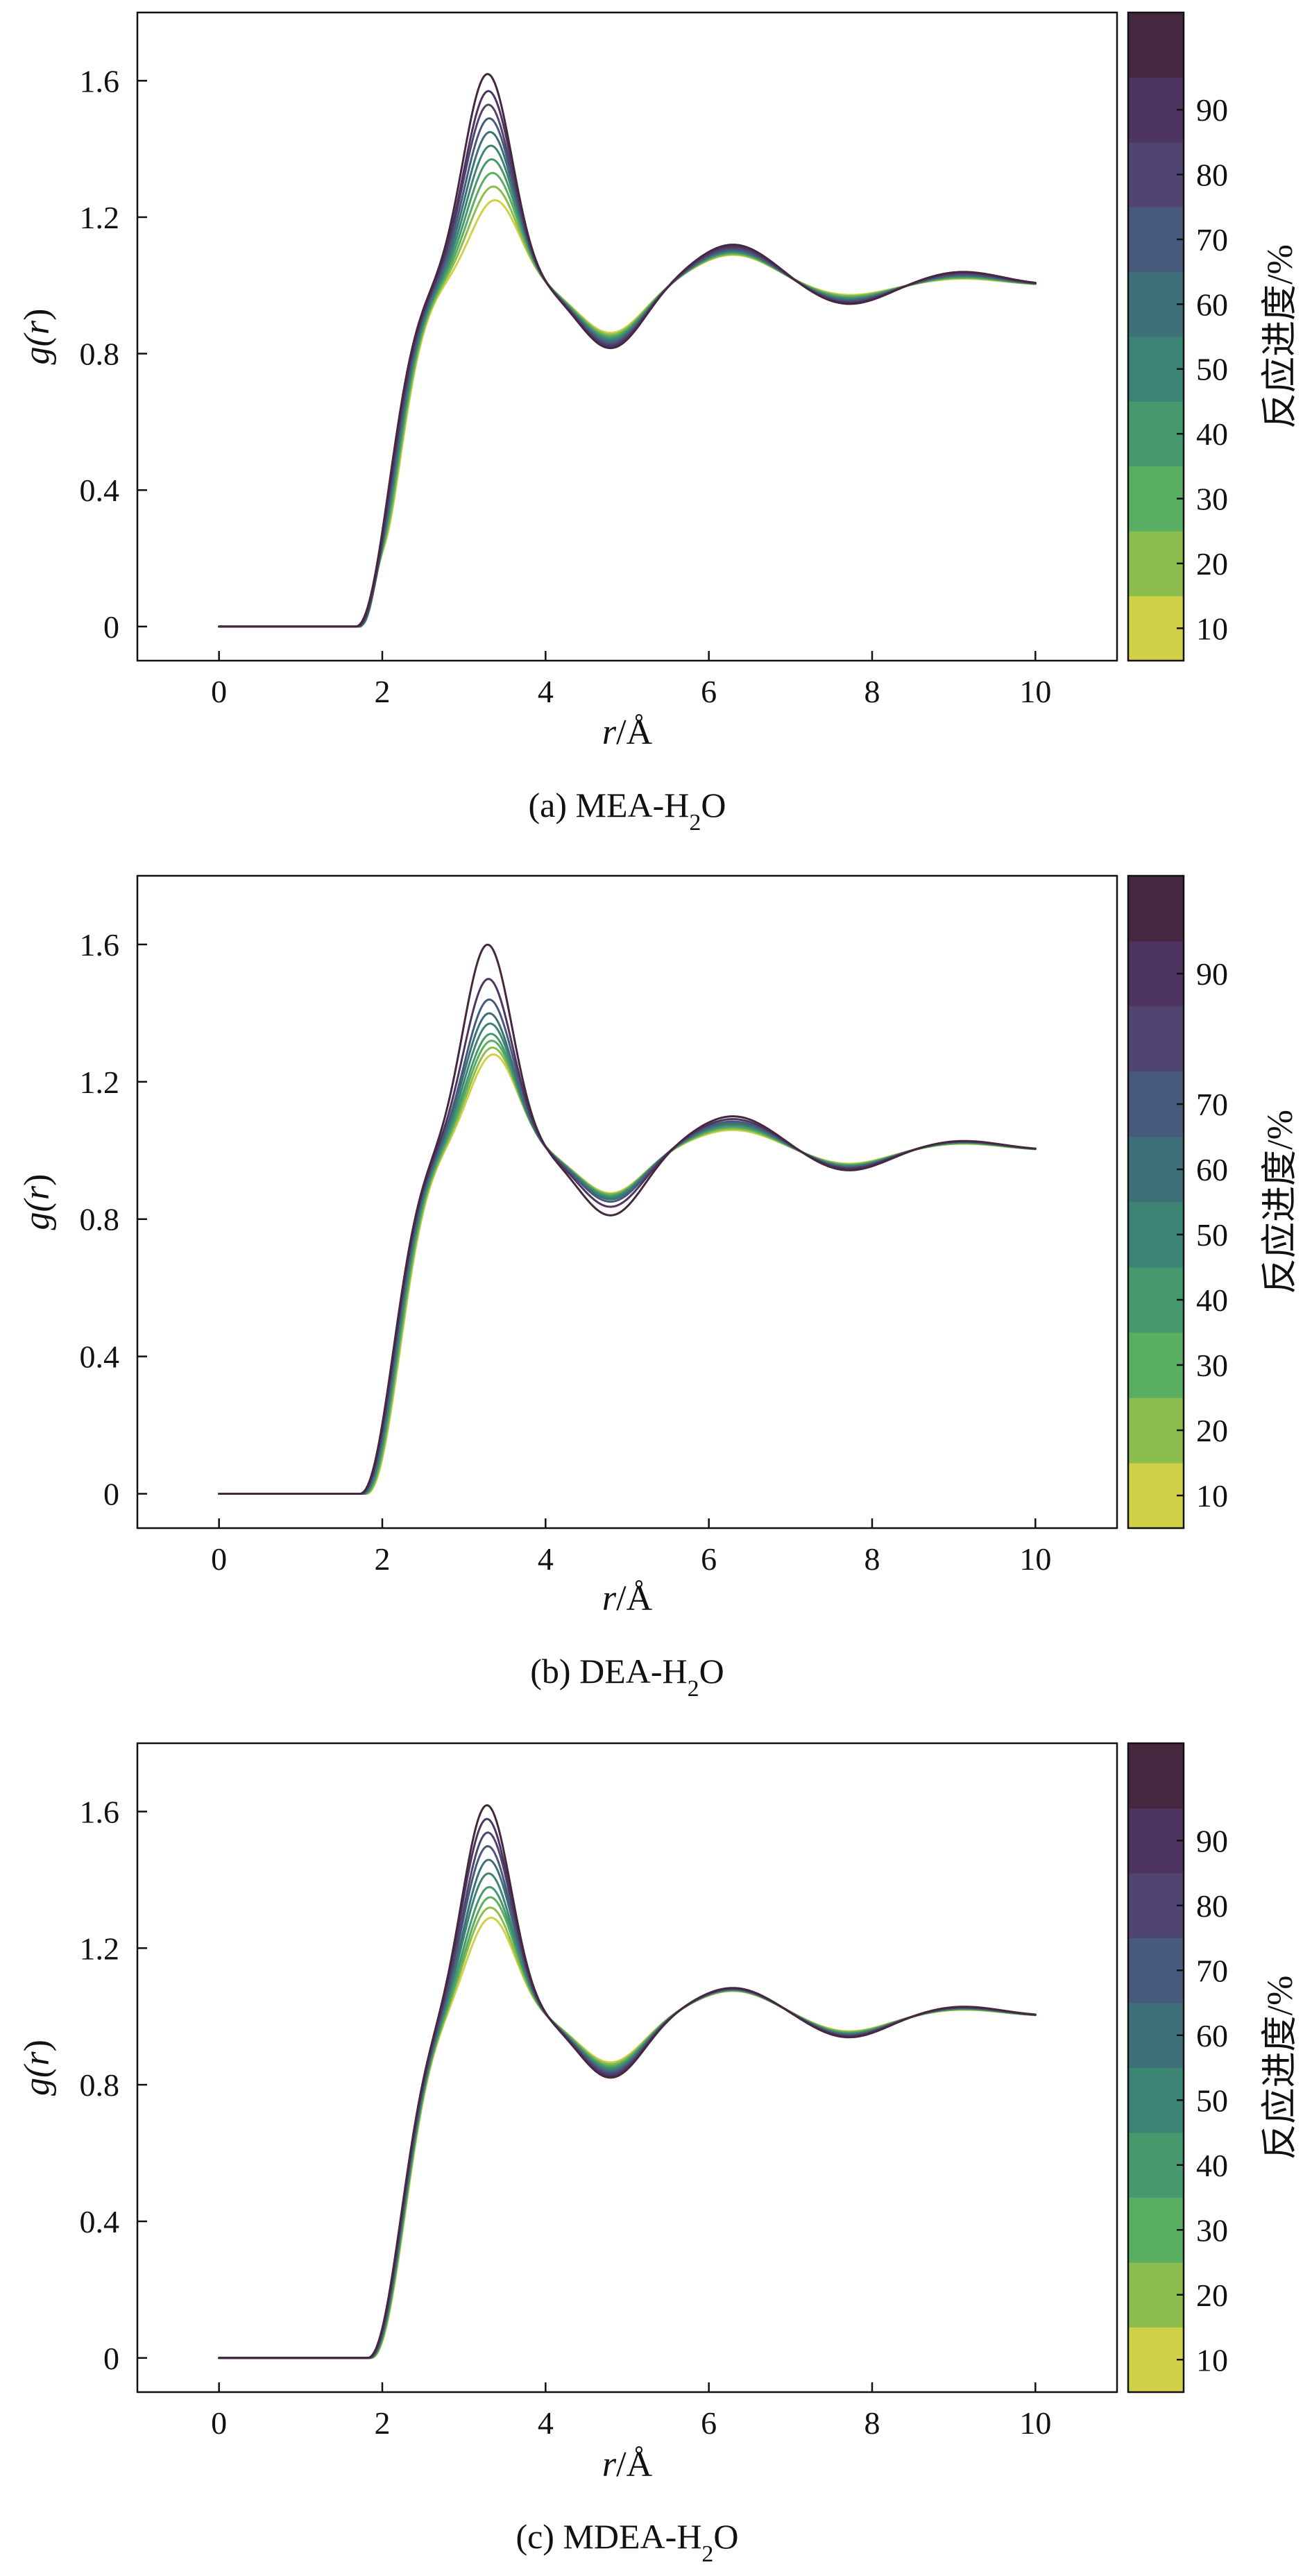 This screenshot has width=1312, height=2576. I want to click on panel-caption: (b) DEA-H2O, so click(627, 1677).